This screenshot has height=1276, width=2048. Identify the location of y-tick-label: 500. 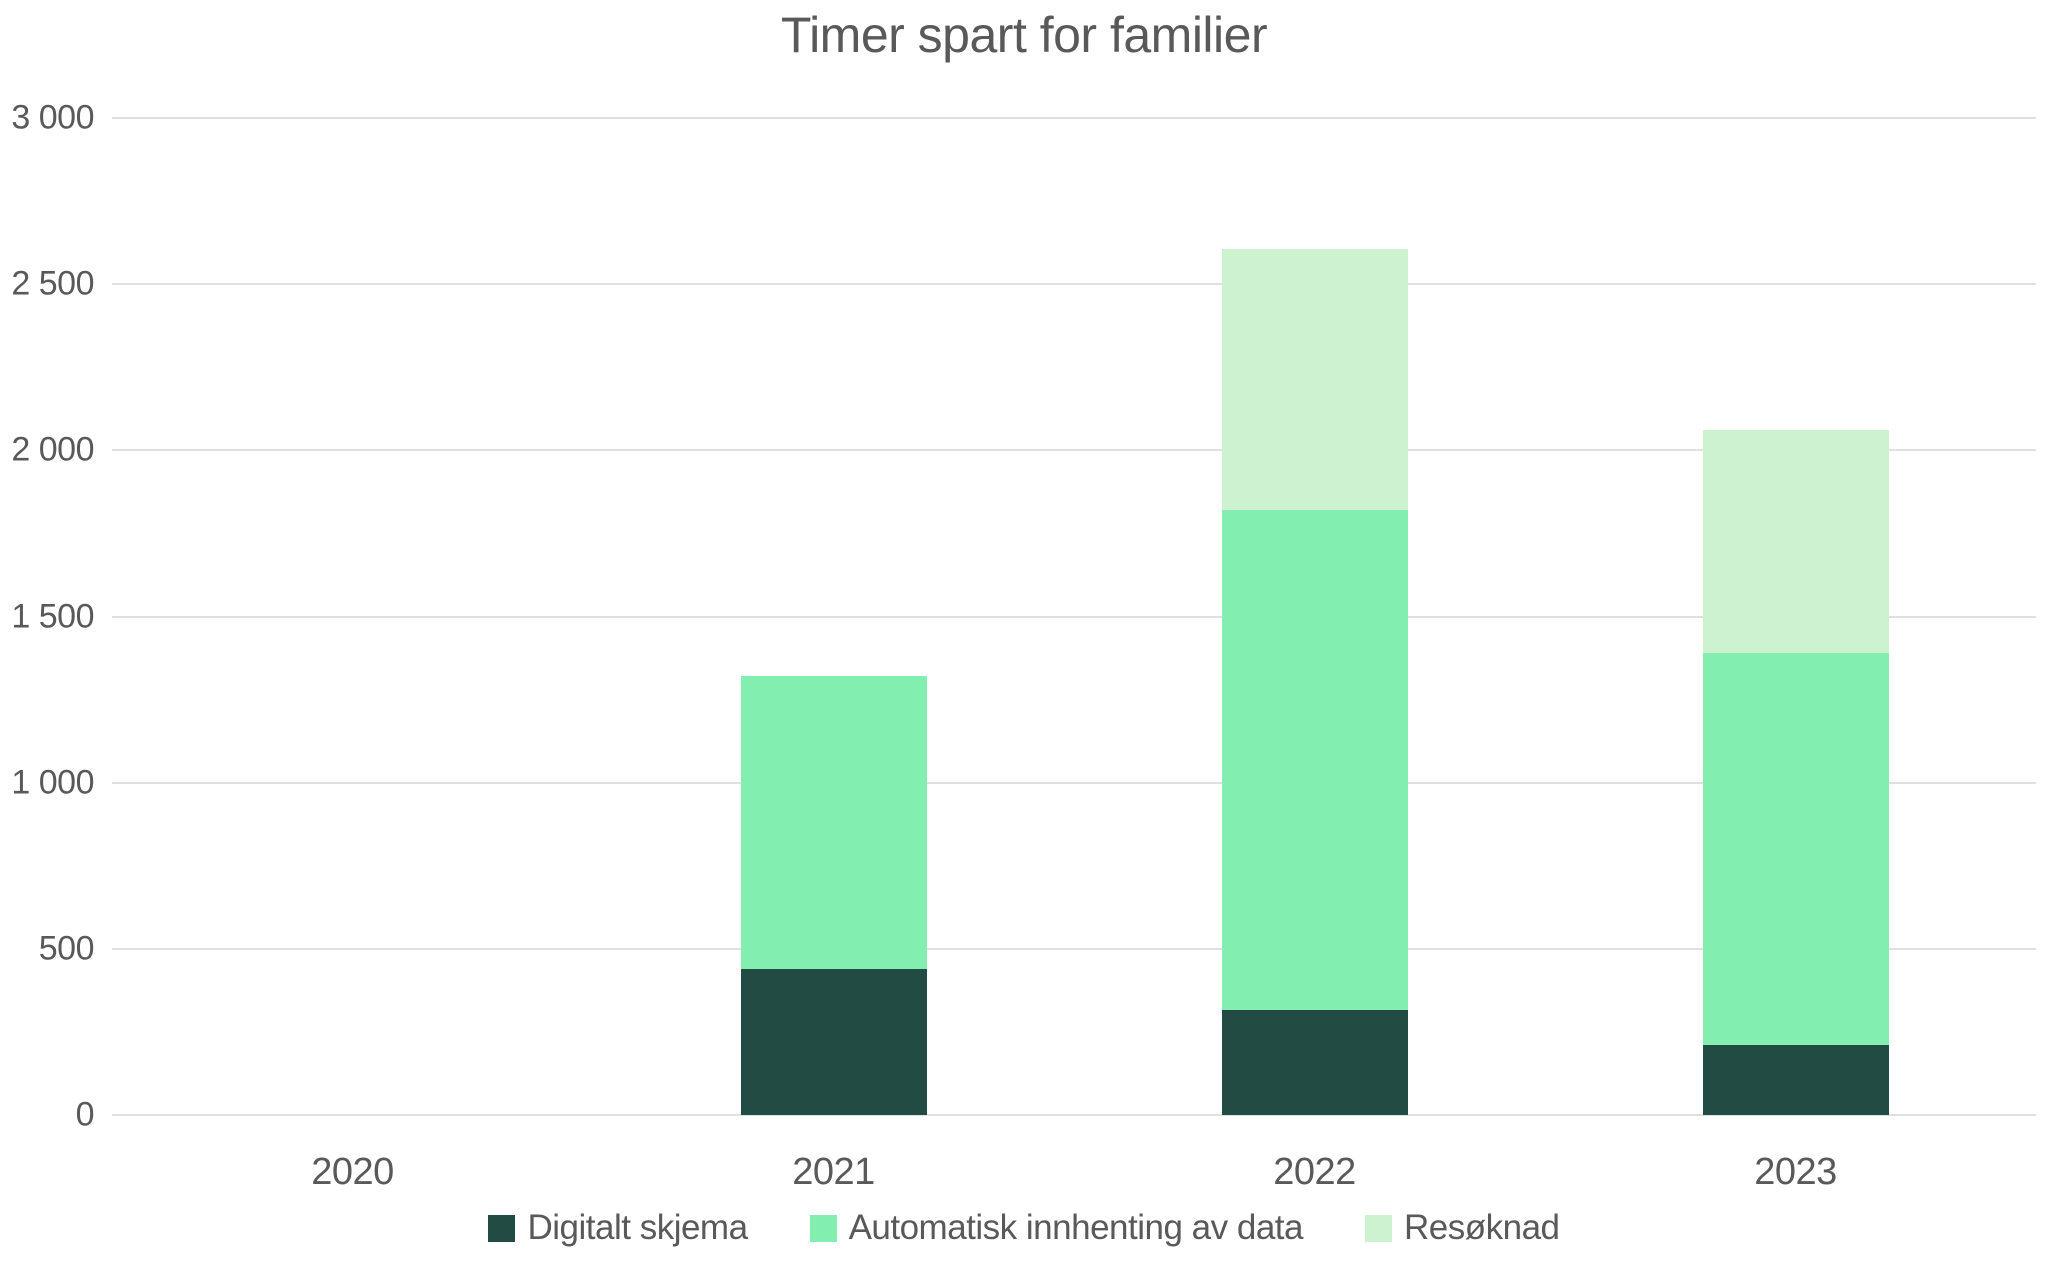
(66, 948).